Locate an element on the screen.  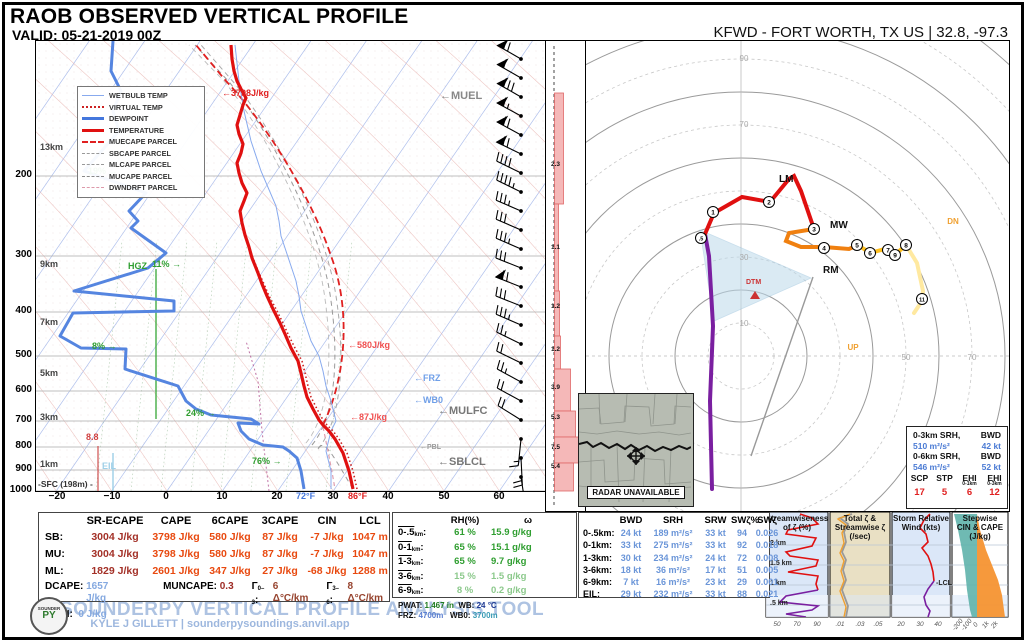
kin-value: 0.021 is located at coordinates (767, 594).